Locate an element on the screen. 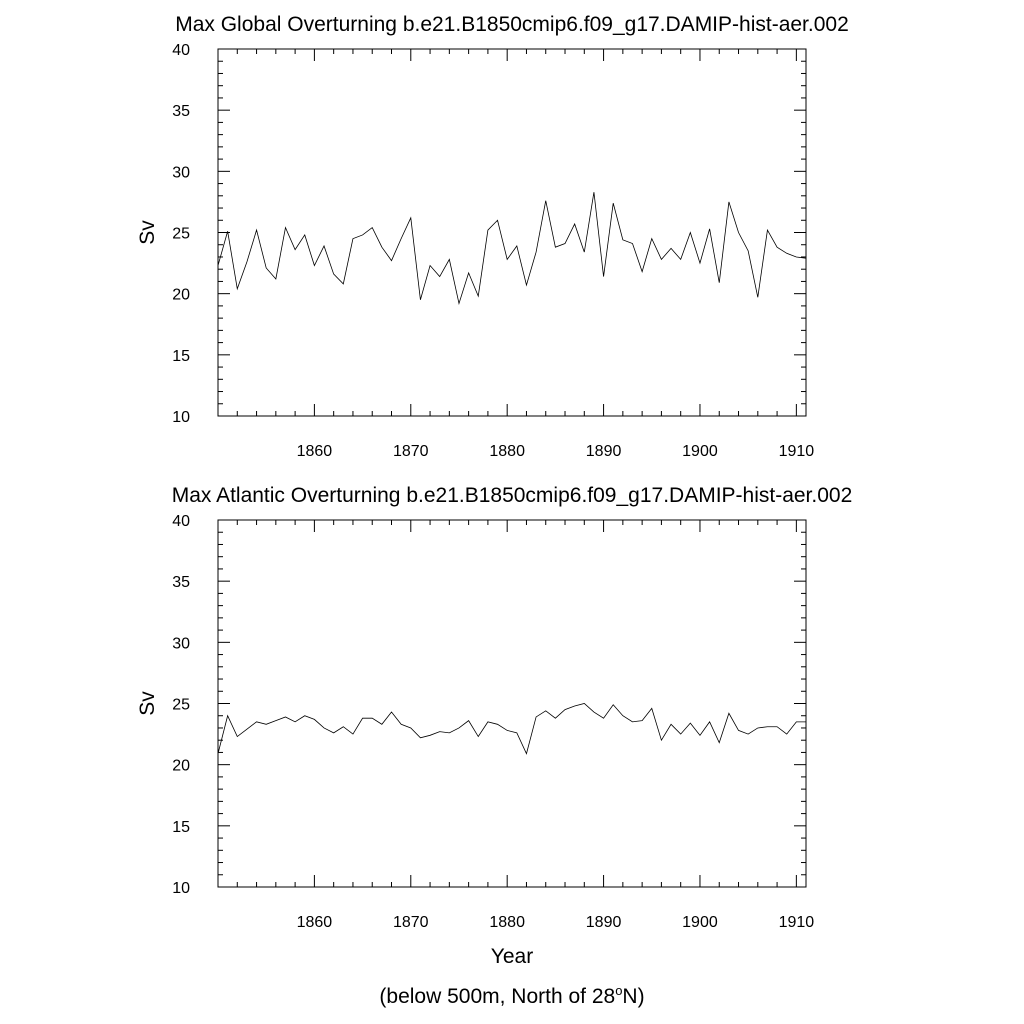 This screenshot has height=1024, width=1024. footnote: (below 500m, North of 28oN) is located at coordinates (511, 995).